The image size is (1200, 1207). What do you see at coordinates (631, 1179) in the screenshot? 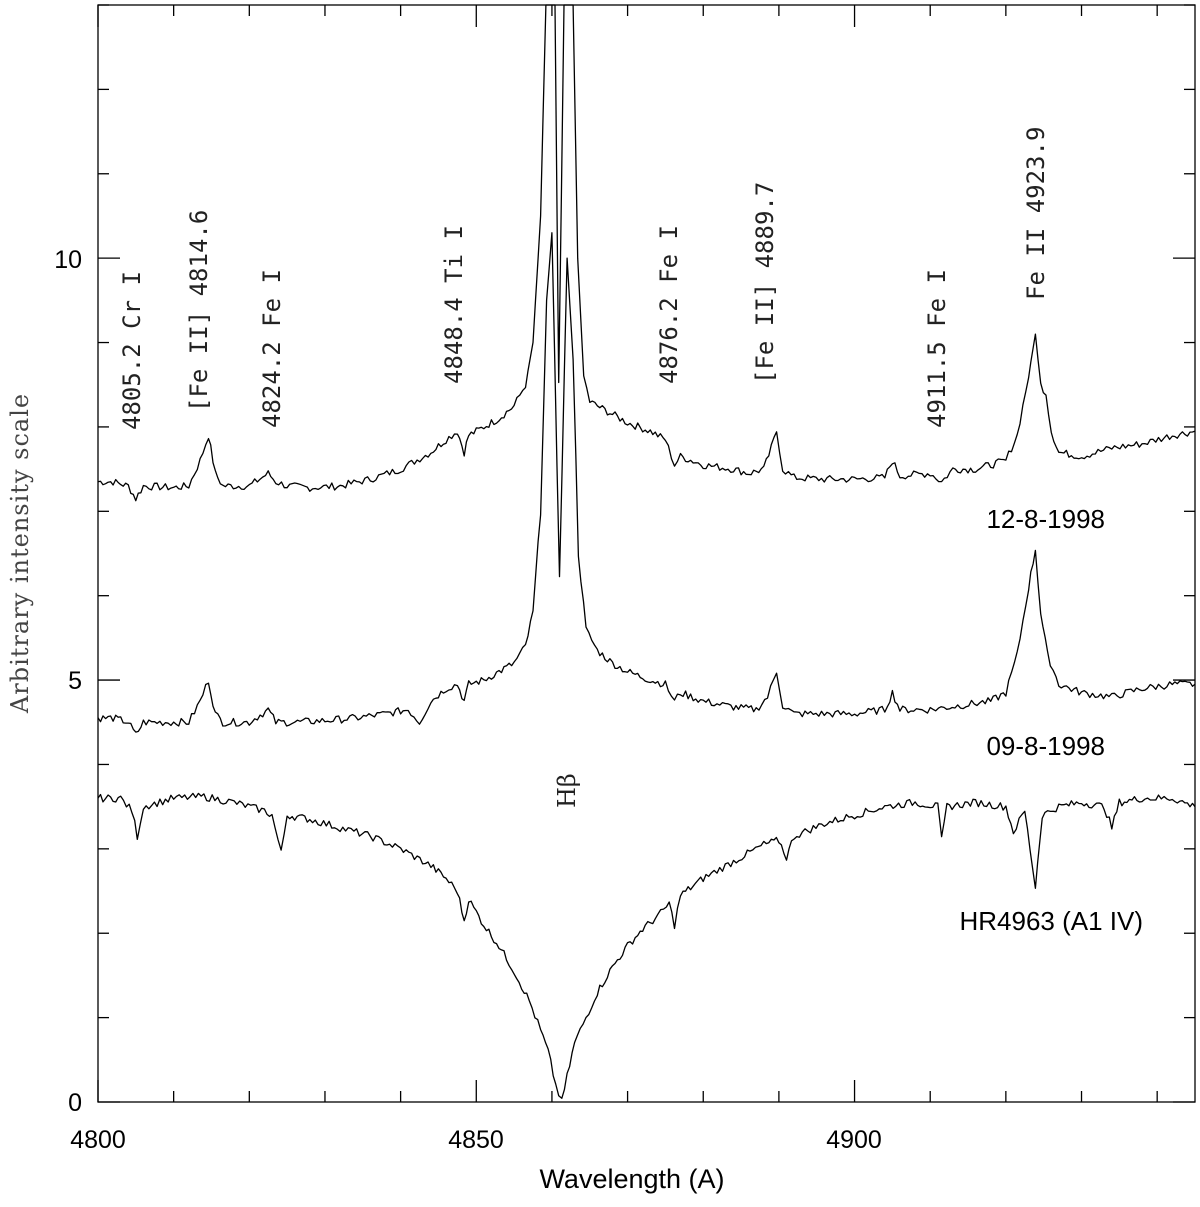
I see `x-axis-title: Wavelength (A)` at bounding box center [631, 1179].